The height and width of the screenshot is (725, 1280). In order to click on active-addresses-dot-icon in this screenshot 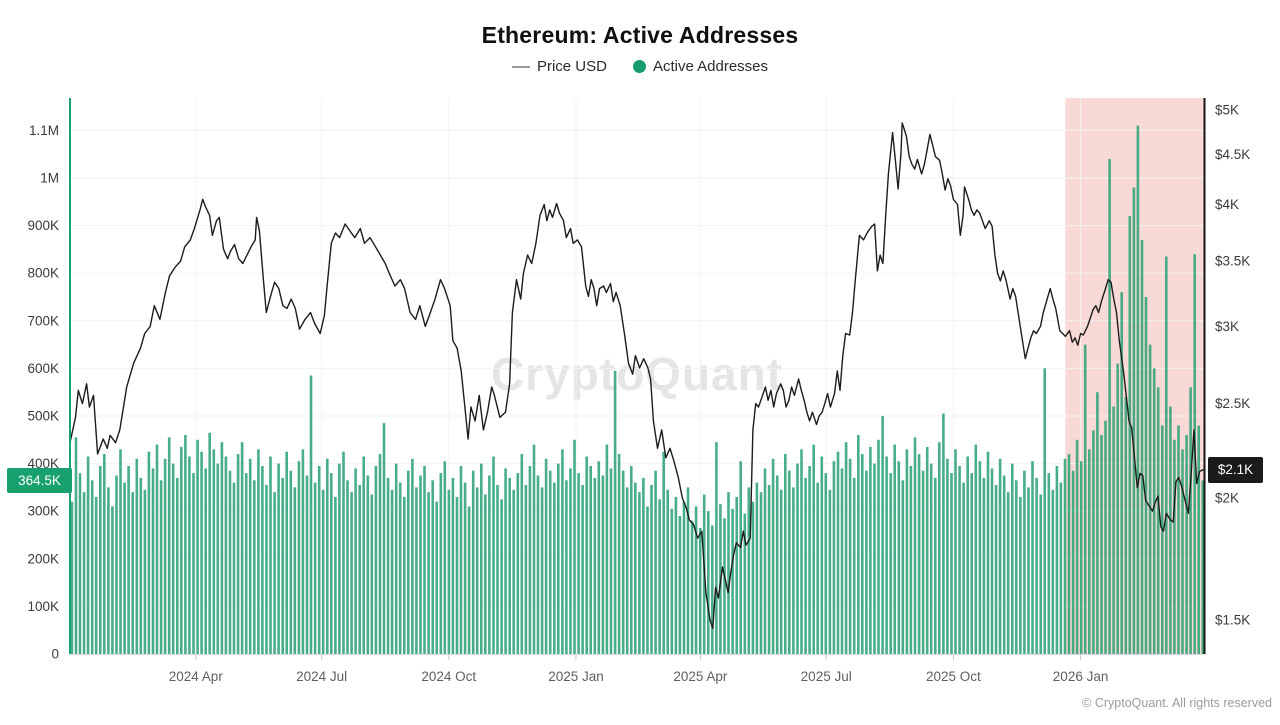, I will do `click(639, 66)`.